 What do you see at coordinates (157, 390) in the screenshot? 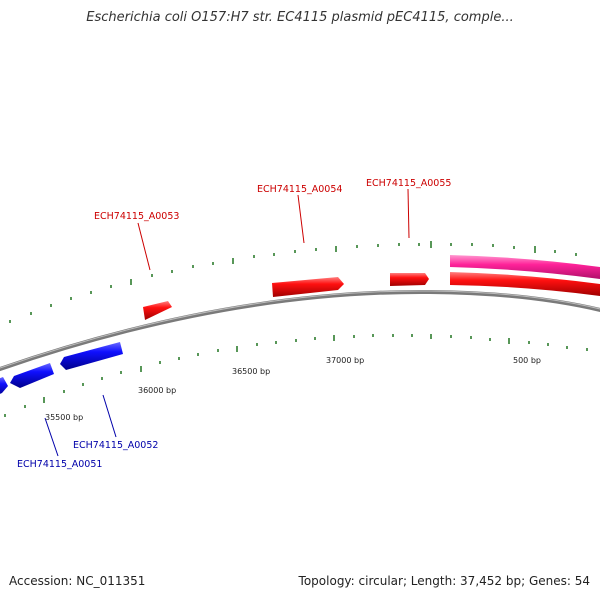
I see `tick-label-36000: 36000 bp` at bounding box center [157, 390].